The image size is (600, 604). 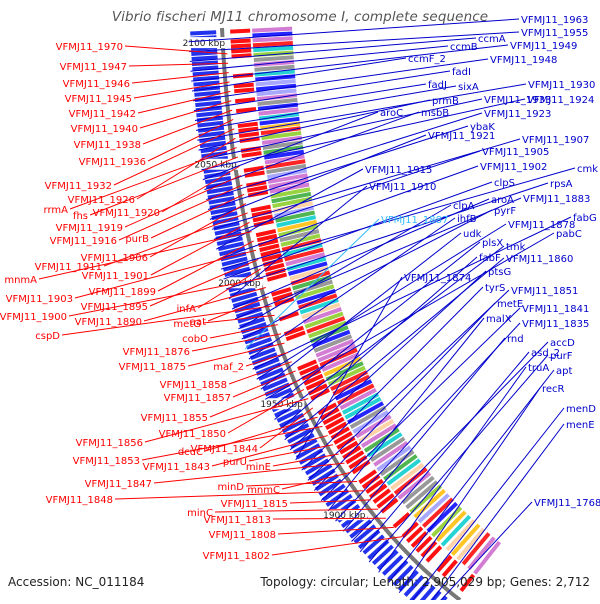 What do you see at coordinates (492, 243) in the screenshot?
I see `right-gene-label: plsX` at bounding box center [492, 243].